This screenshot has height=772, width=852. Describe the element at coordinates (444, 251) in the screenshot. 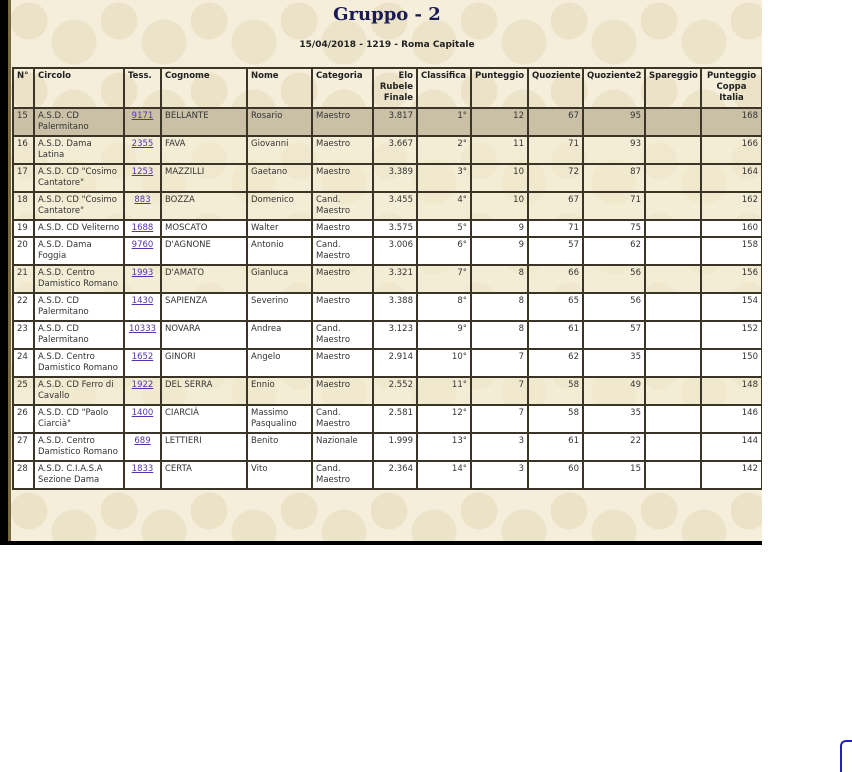

I see `cell-classifica: 6°` at that location.